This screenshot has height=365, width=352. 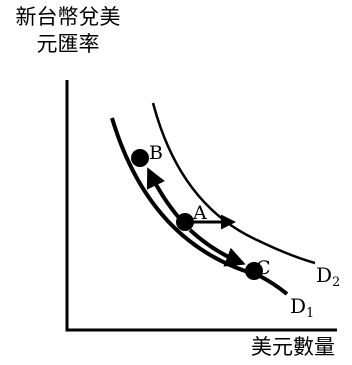 I want to click on arrow-a-to-b, so click(x=164, y=194).